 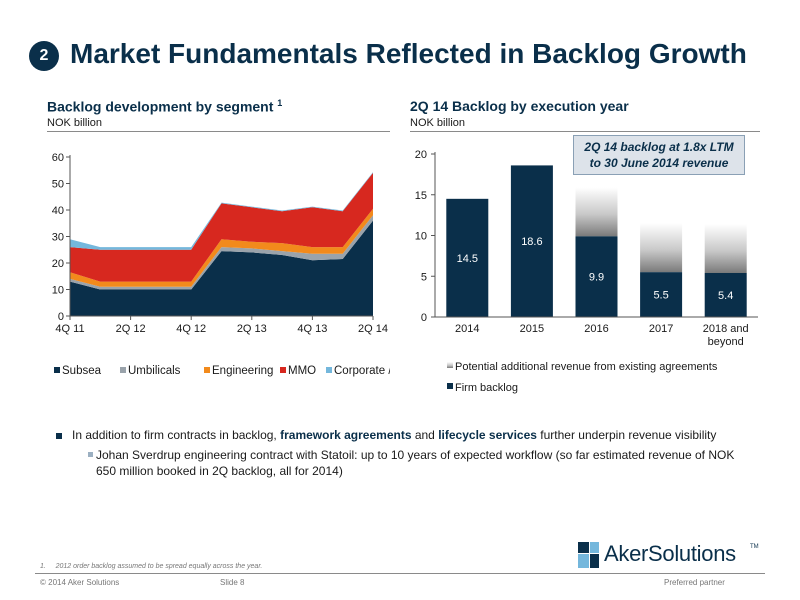 I want to click on legend-swatch-mmo, so click(x=283, y=370).